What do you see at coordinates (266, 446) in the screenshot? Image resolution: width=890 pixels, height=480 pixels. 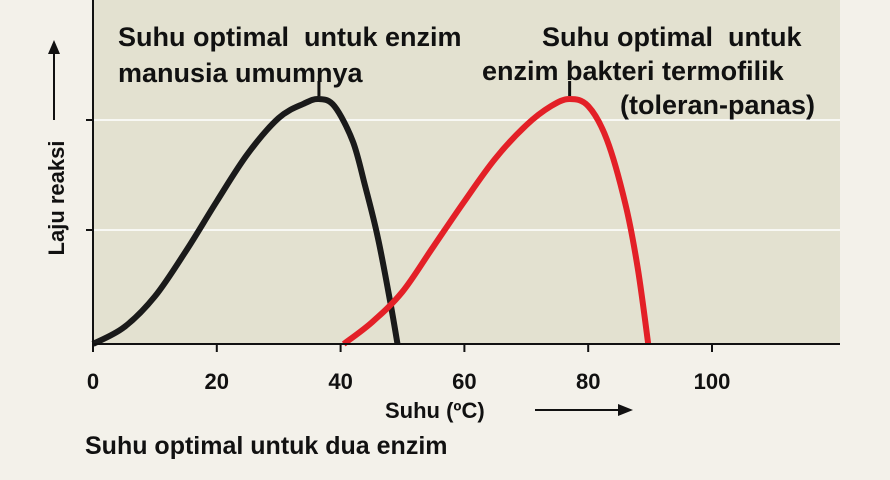 I see `figure-caption: Suhu optimal untuk dua enzim` at bounding box center [266, 446].